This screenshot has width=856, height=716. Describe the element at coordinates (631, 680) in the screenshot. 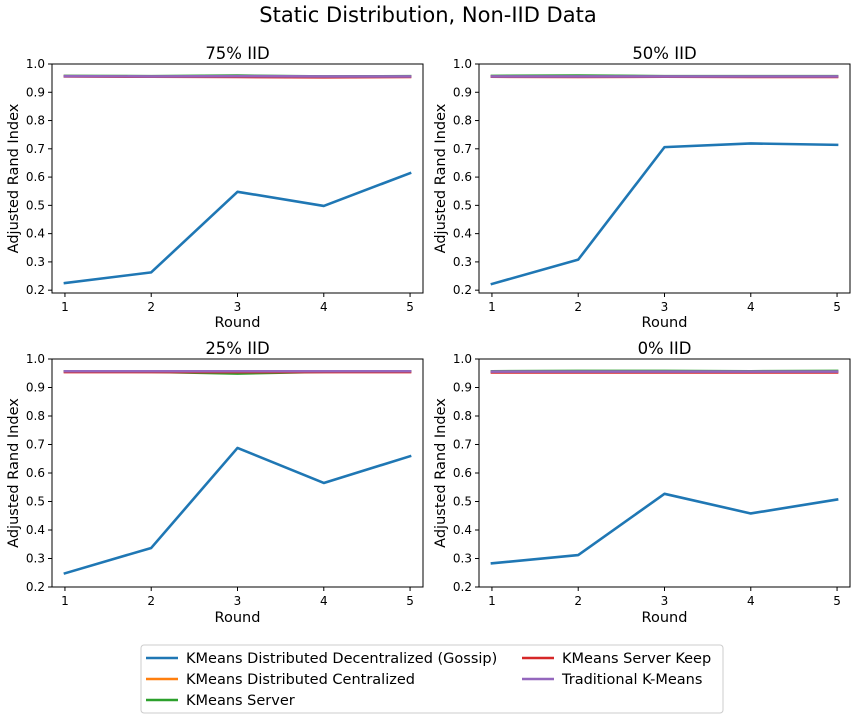

I see `legend-label: Traditional K-Means` at that location.